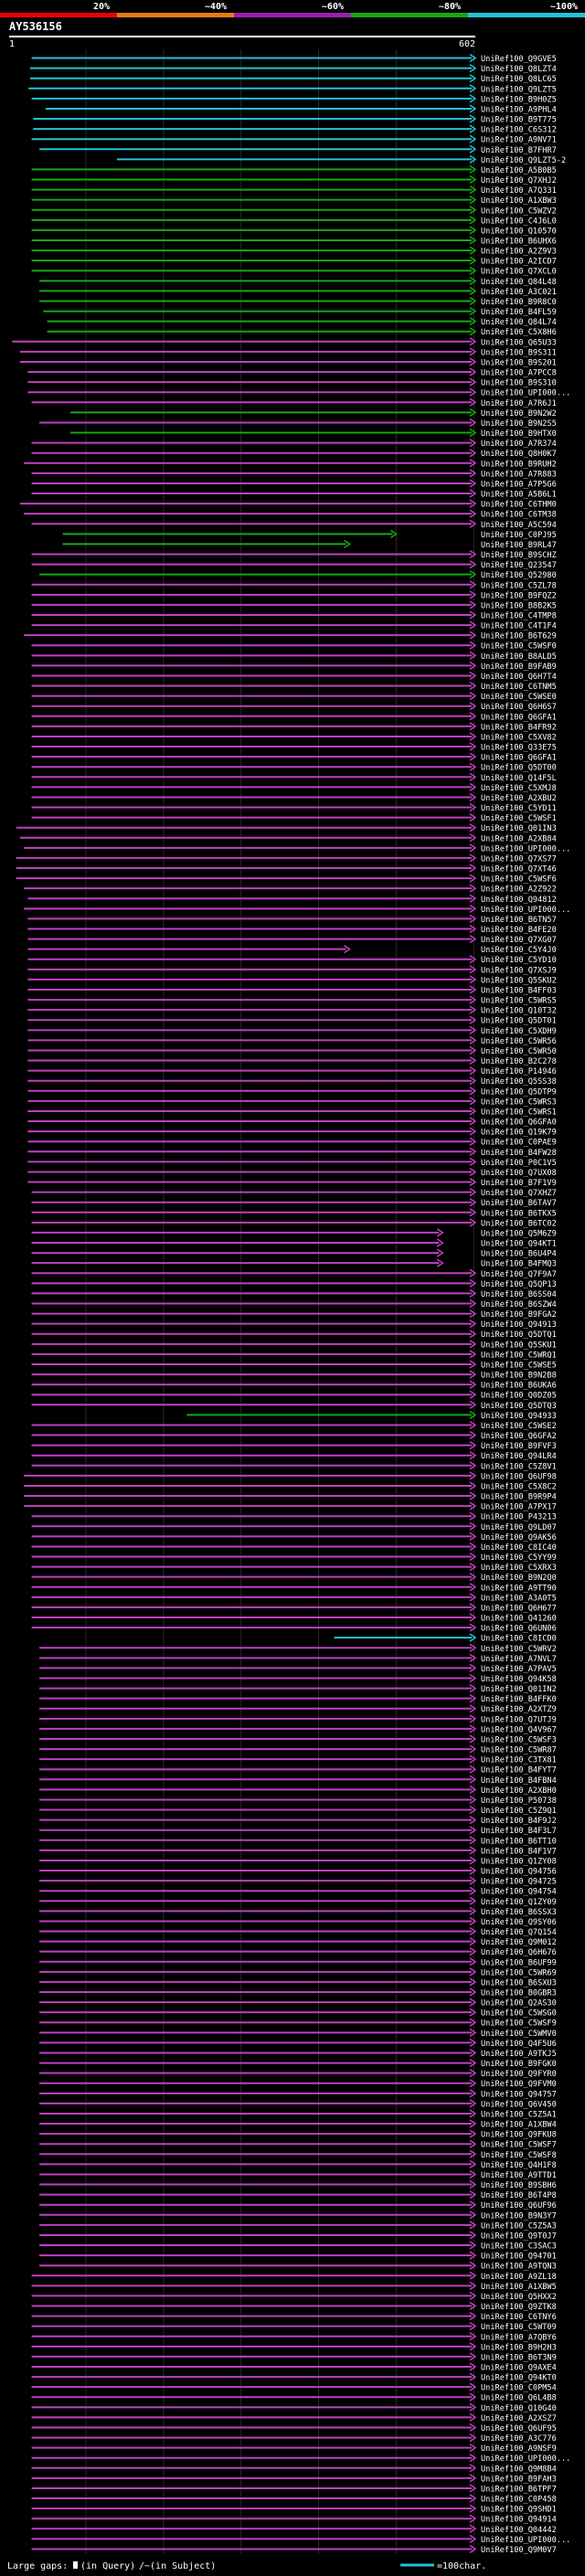 The width and height of the screenshot is (585, 2576). Describe the element at coordinates (519, 2287) in the screenshot. I see `hit-label: UniRef100_A1XBW5` at that location.